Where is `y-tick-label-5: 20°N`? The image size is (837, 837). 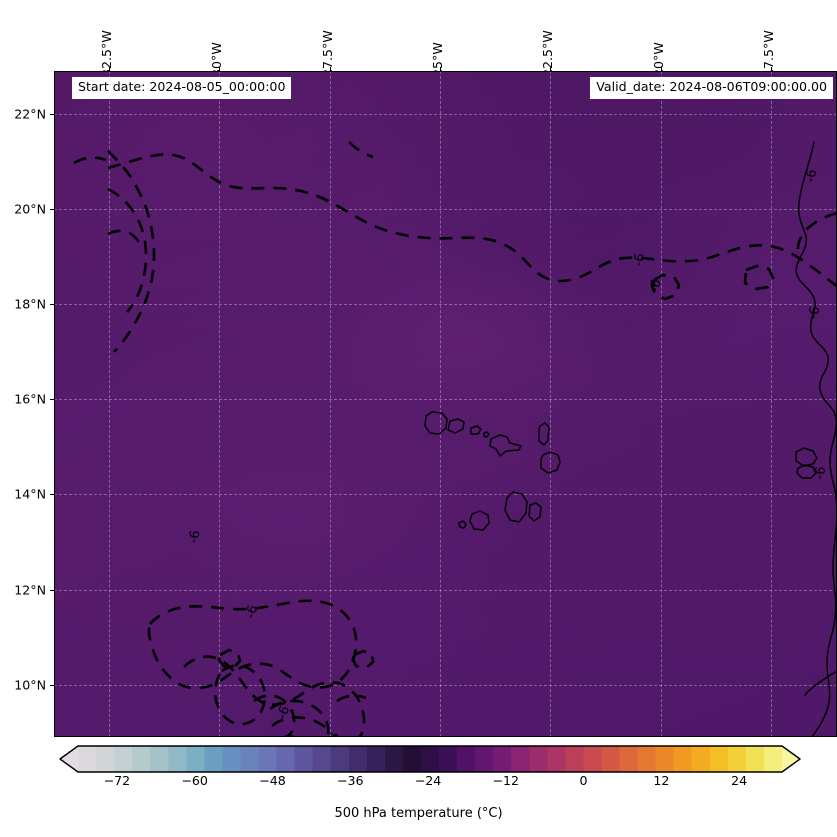
y-tick-label-5: 20°N is located at coordinates (30, 209).